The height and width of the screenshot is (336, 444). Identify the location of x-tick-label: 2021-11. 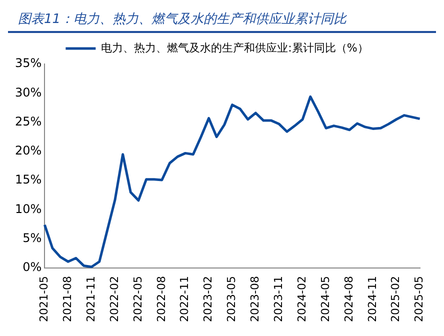
(91, 299).